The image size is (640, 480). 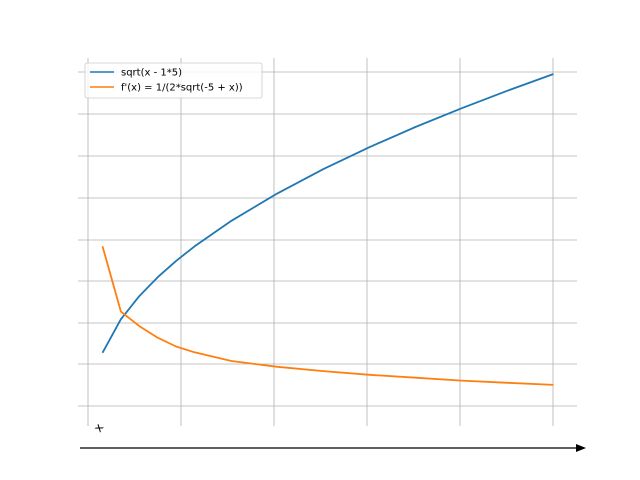 I want to click on x-axis-label: x, so click(x=99, y=428).